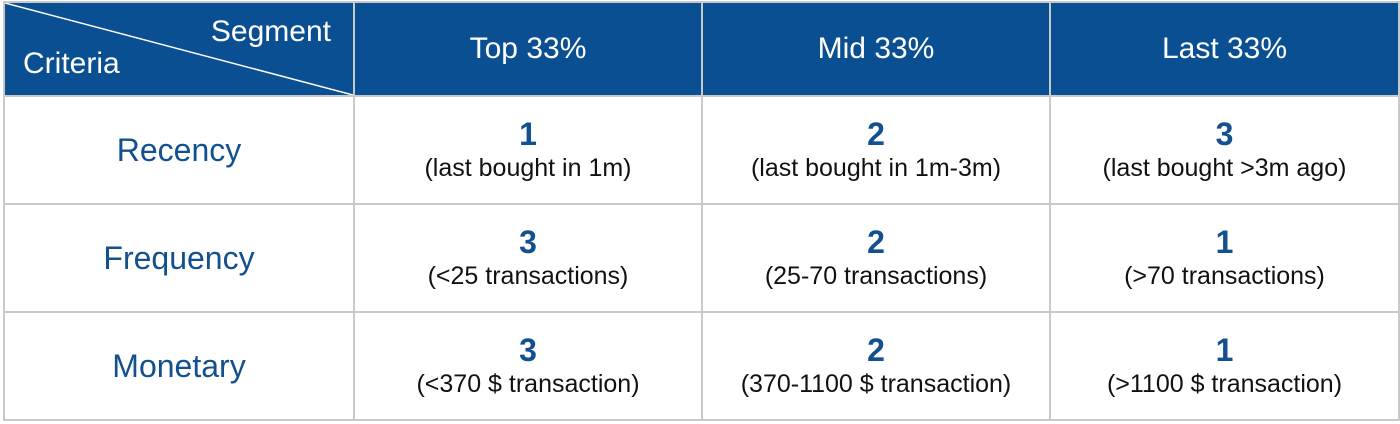 The width and height of the screenshot is (1400, 424). What do you see at coordinates (528, 49) in the screenshot?
I see `column-header-top: Top 33%` at bounding box center [528, 49].